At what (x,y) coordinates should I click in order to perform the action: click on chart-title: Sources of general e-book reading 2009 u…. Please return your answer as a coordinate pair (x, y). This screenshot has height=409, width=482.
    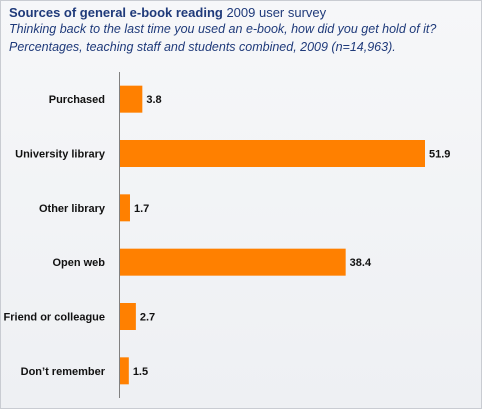
    Looking at the image, I should click on (167, 12).